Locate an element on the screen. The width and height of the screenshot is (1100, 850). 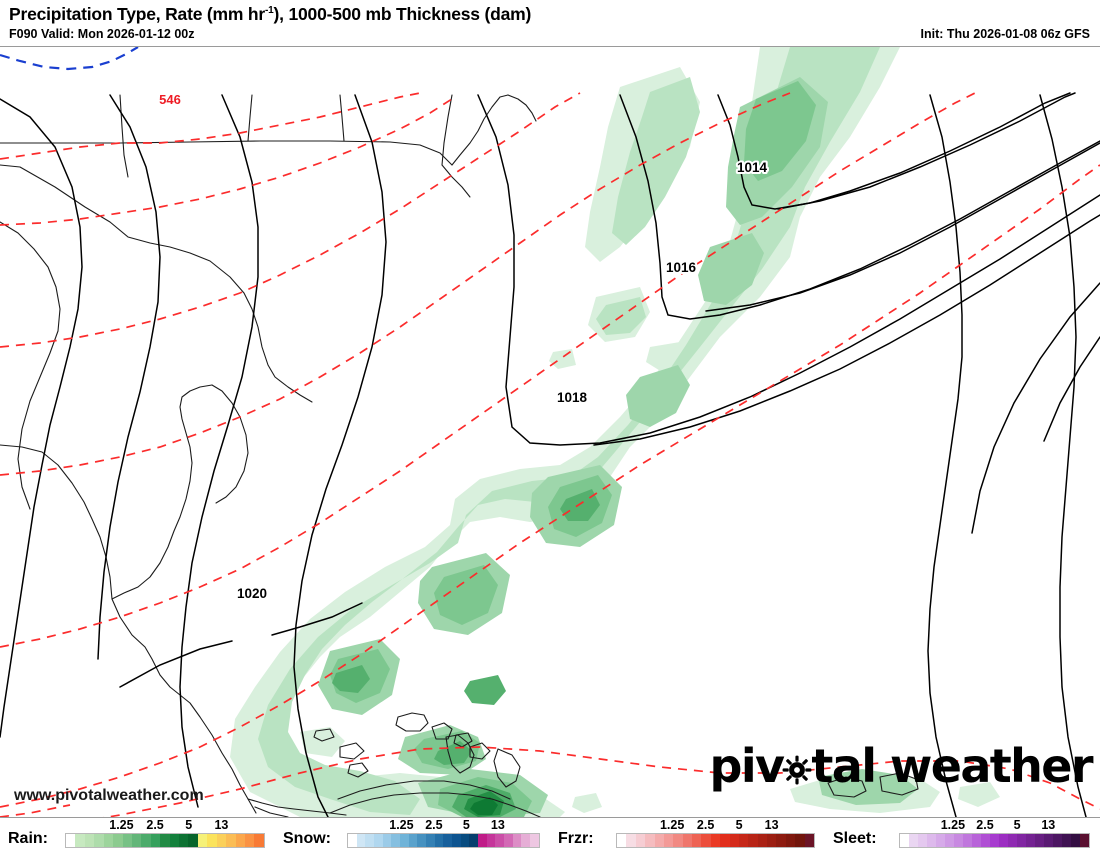
thickness-contour-bottom is located at coordinates (601, 781).